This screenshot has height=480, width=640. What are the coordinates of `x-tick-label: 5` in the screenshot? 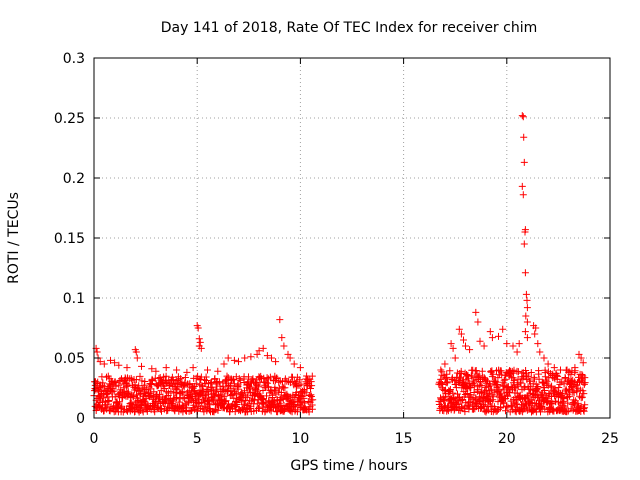 It's located at (197, 439).